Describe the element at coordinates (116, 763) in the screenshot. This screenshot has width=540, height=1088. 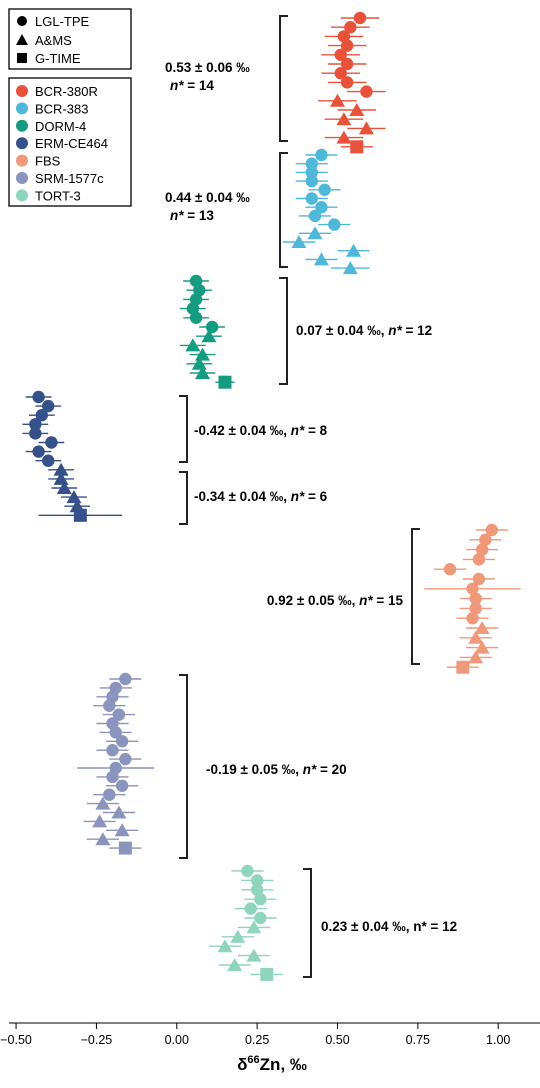
I see `series-srm-1577c` at that location.